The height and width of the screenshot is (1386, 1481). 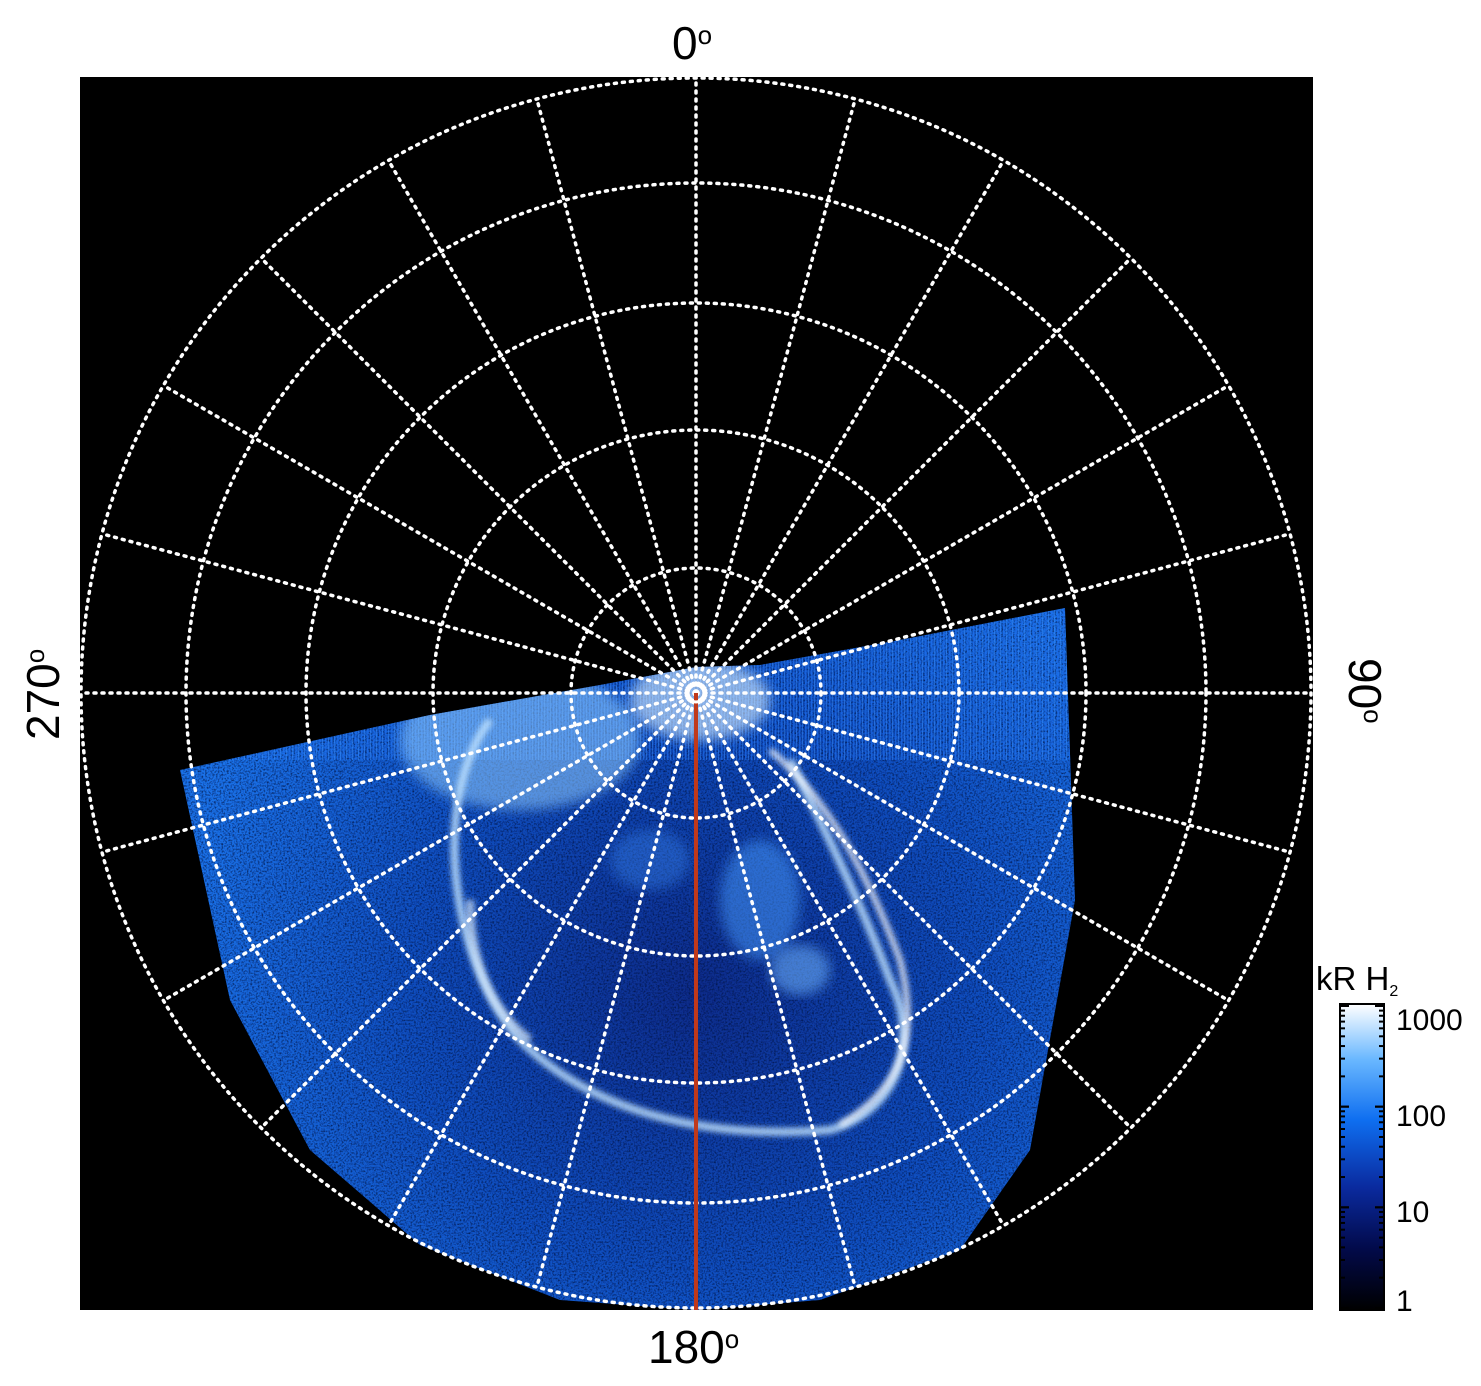 I want to click on colorbar-scale, so click(x=1362, y=1157).